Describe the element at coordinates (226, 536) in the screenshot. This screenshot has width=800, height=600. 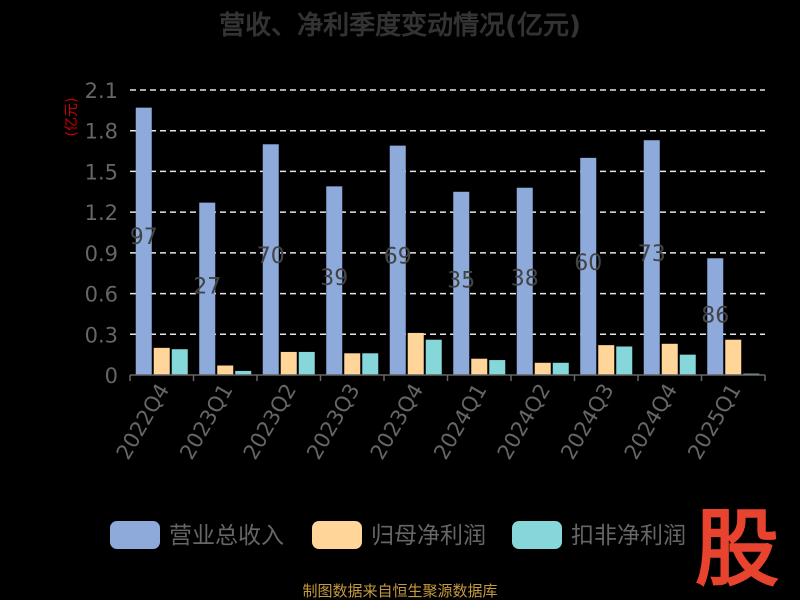
I see `legend-label: 营业总收入` at that location.